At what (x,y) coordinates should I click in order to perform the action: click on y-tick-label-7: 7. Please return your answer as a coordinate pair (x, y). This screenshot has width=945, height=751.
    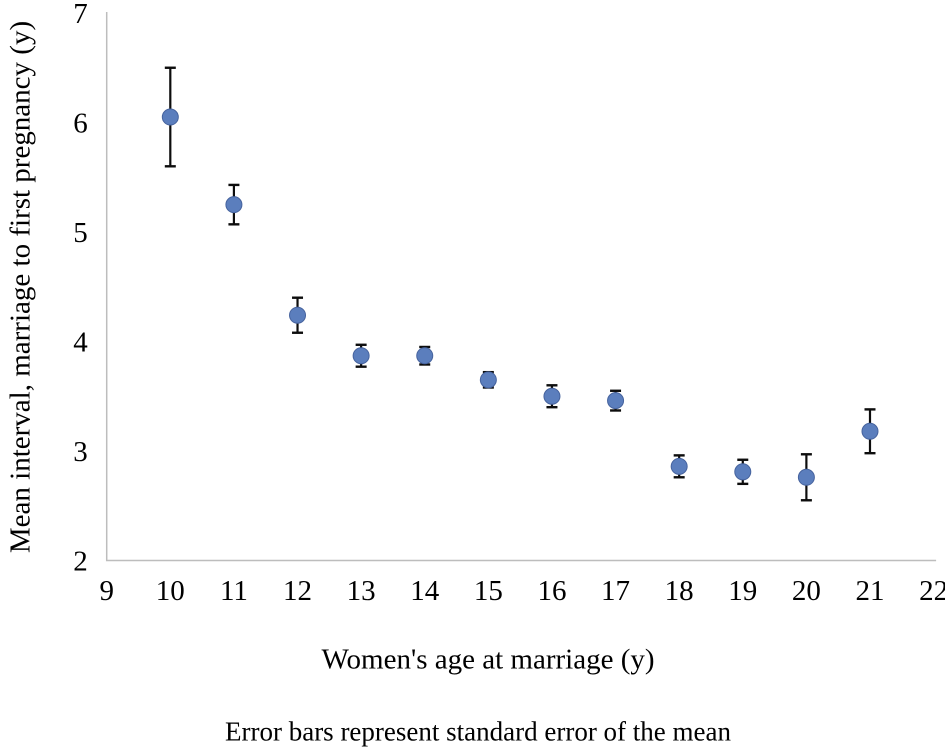
    Looking at the image, I should click on (80, 15).